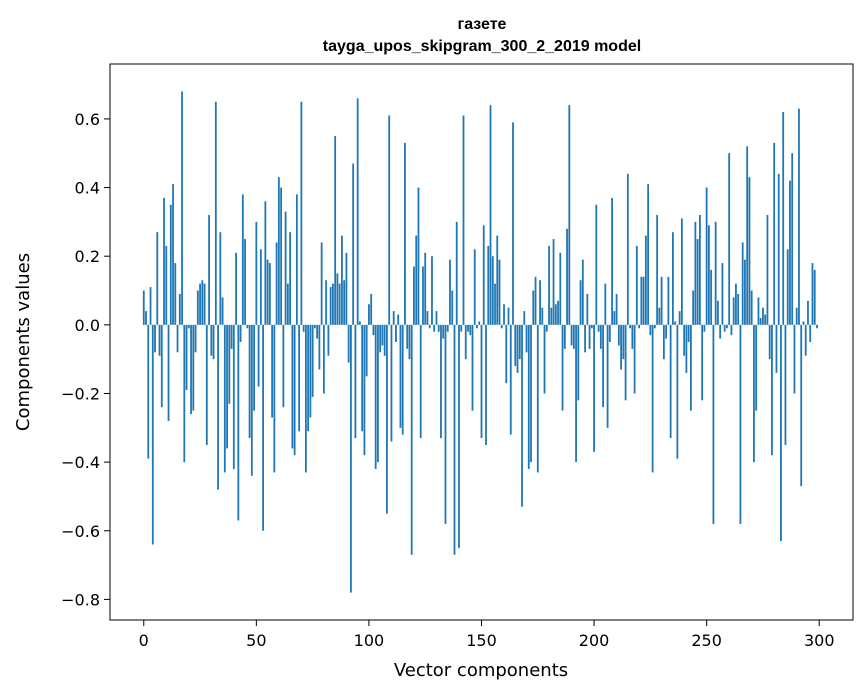 The width and height of the screenshot is (867, 696). I want to click on y-tick-label: 0.6, so click(87, 119).